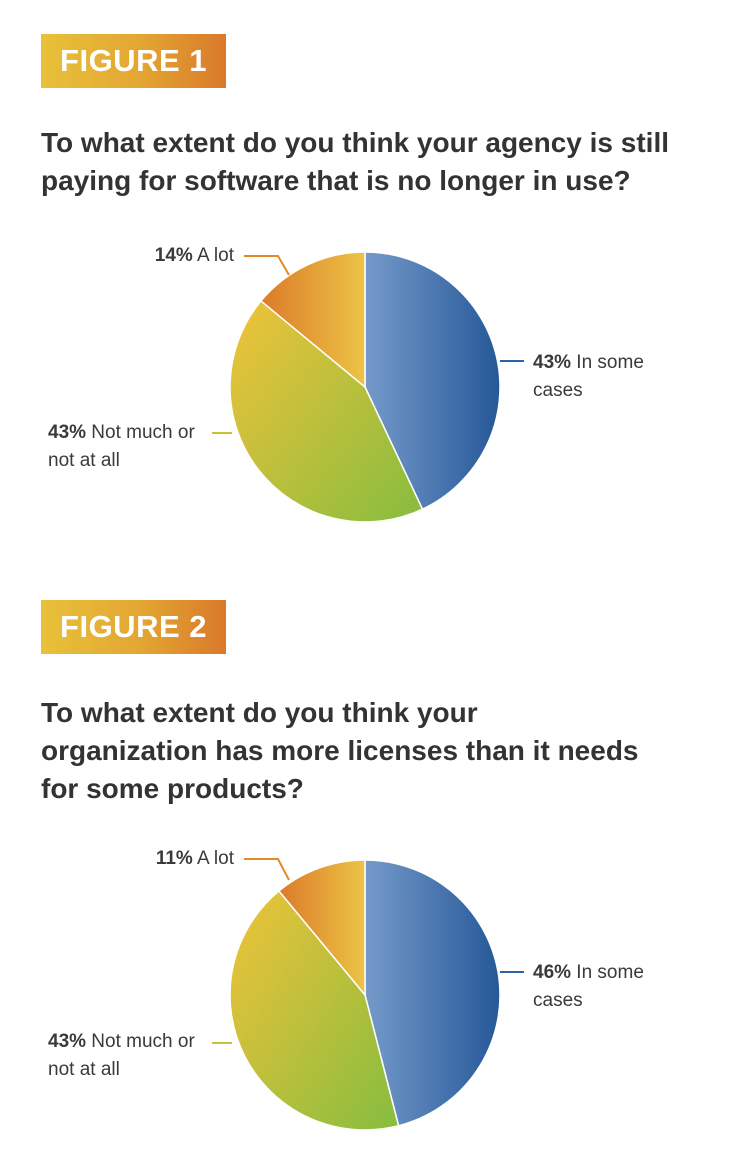 The image size is (748, 1176). I want to click on slice-label: 46% In some, so click(588, 972).